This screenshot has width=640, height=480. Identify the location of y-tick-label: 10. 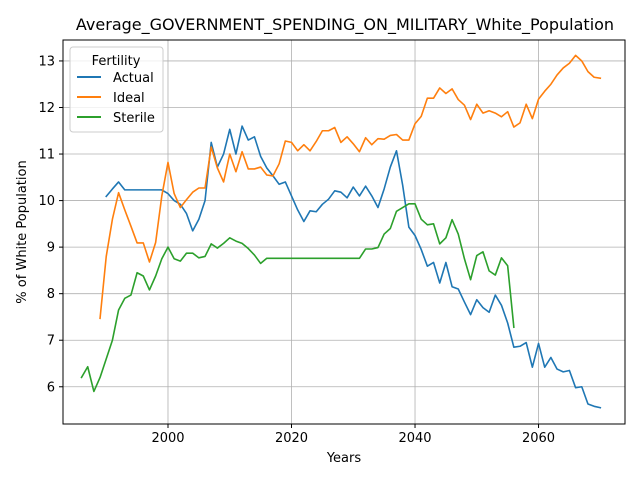
(46, 201).